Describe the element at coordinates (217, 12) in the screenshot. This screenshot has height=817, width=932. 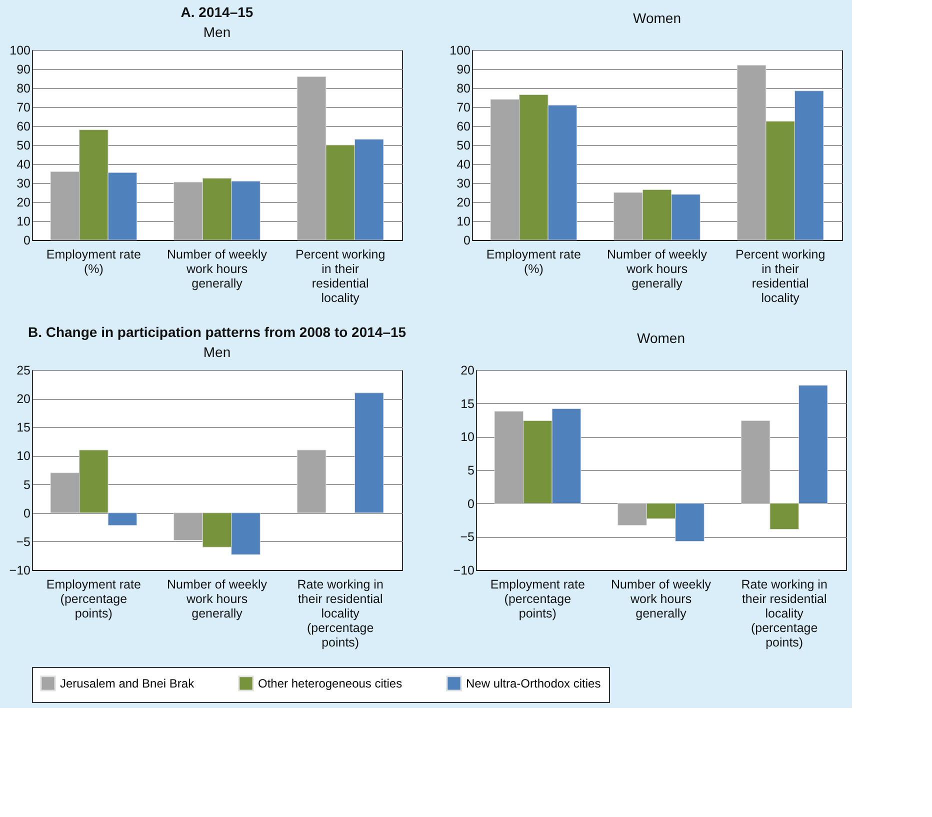
I see `chart-title: A. 2014–15` at that location.